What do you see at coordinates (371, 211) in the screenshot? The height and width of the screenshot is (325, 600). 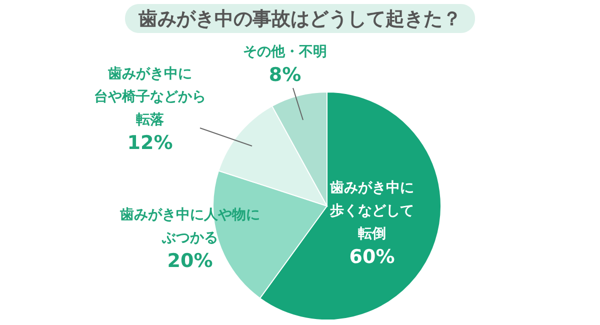 I see `slice-label: 歯みがき中に歩くなどして転倒` at bounding box center [371, 211].